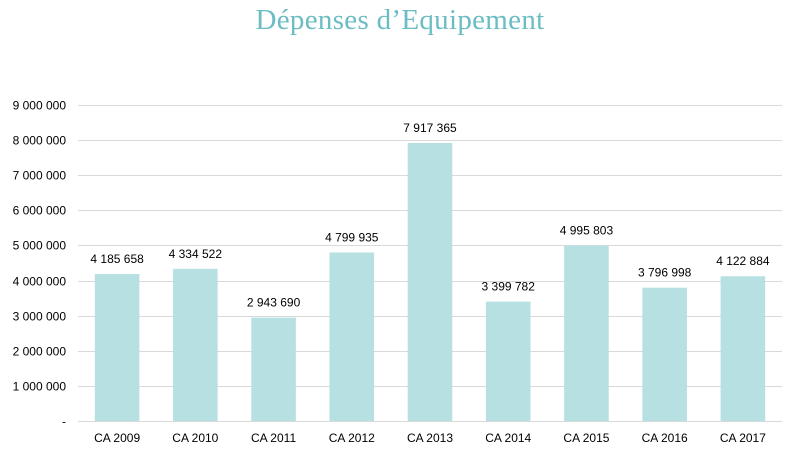  I want to click on data-label: 4 185 658, so click(117, 259).